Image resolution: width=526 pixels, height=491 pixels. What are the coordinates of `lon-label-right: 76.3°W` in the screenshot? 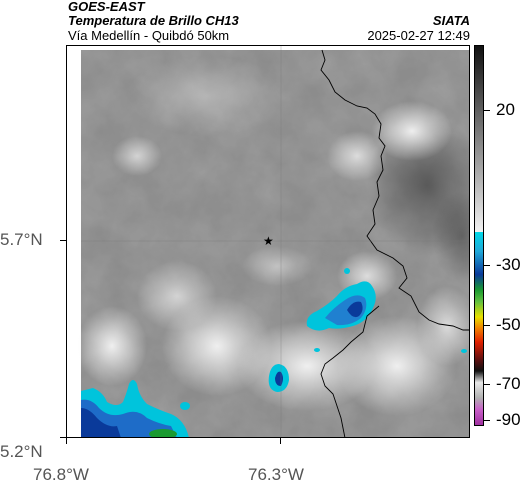 It's located at (276, 474).